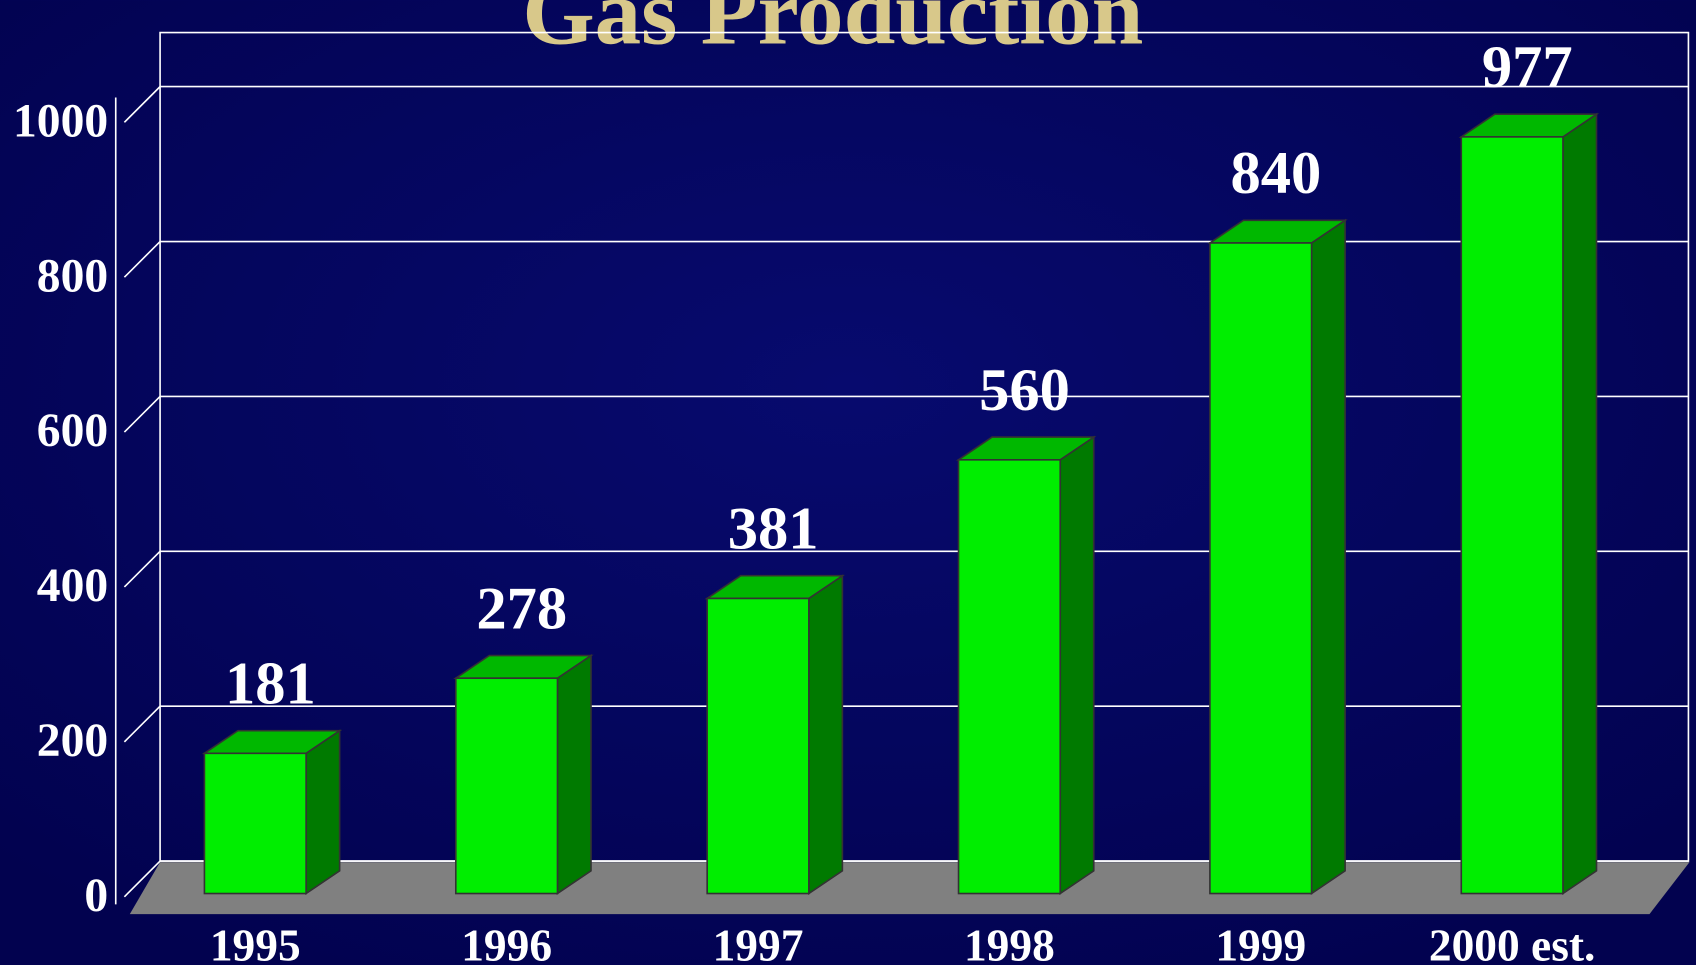  I want to click on x-tick-label: 1997, so click(758, 943).